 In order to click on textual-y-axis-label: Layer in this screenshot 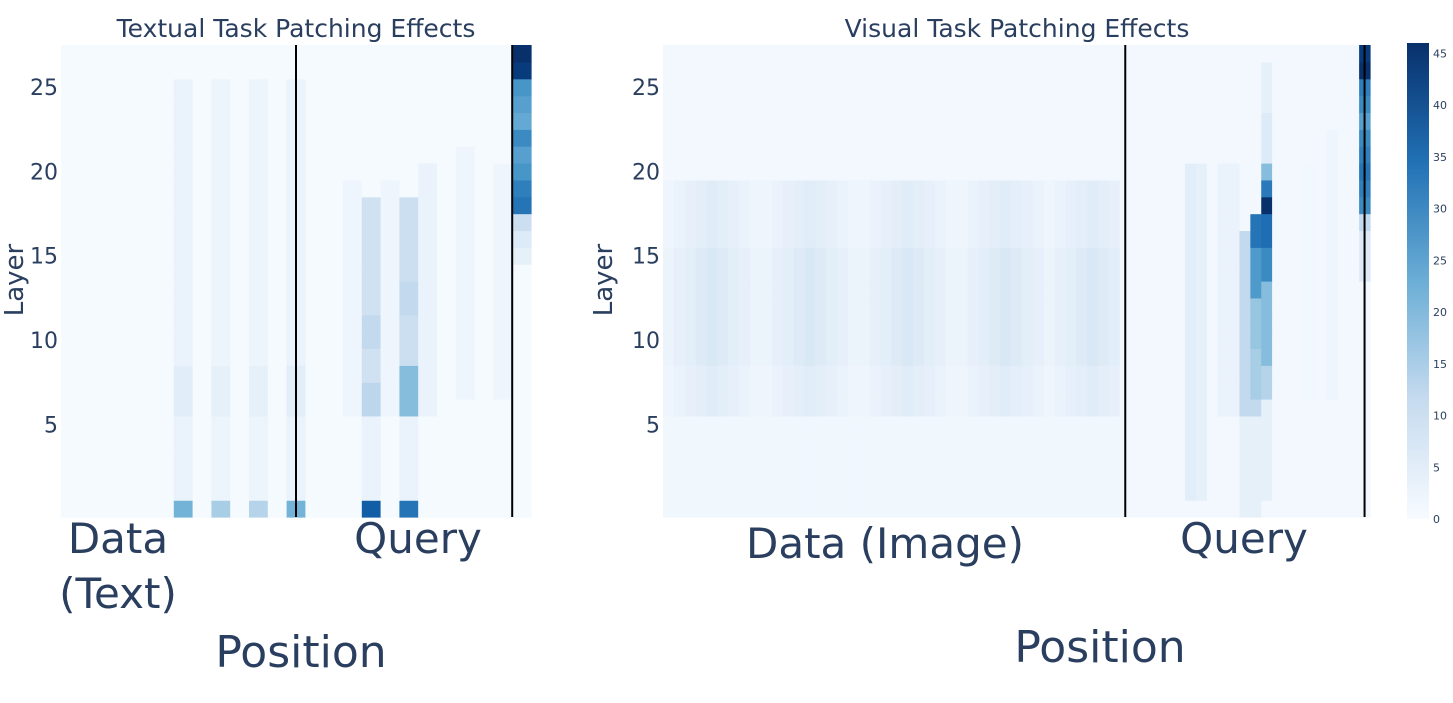, I will do `click(15, 279)`.